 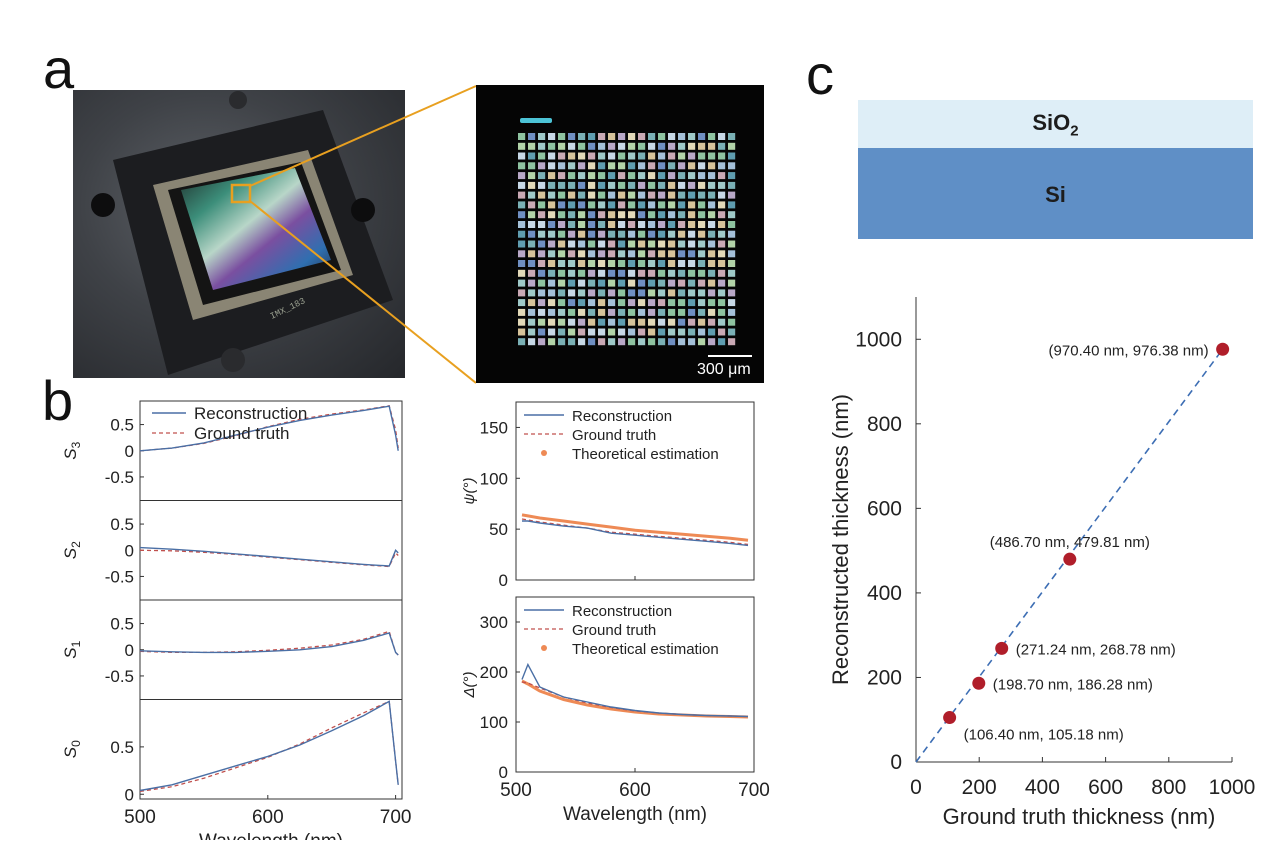 I want to click on stokes-y-tick-label: 0, so click(x=129, y=451).